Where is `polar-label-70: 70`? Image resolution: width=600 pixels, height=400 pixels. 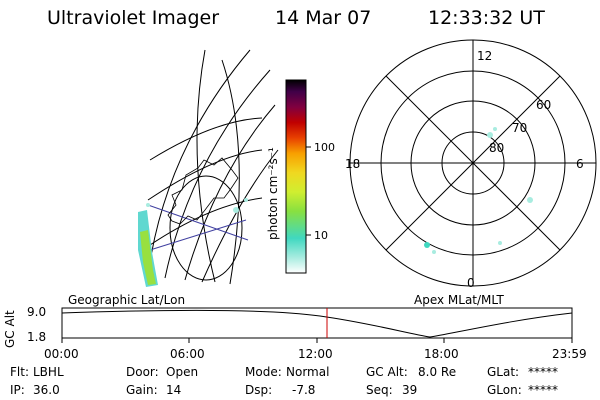 polar-label-70: 70 is located at coordinates (519, 128).